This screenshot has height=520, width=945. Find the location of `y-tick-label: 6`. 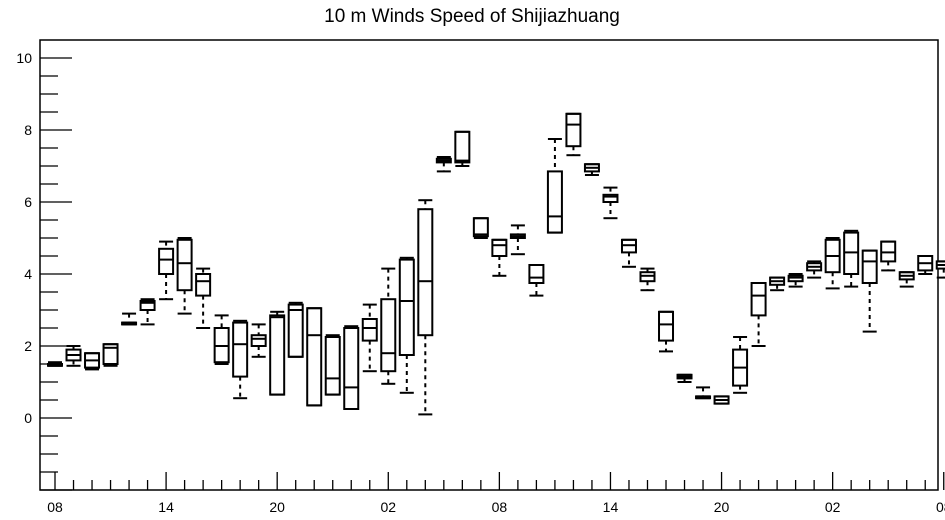

y-tick-label: 6 is located at coordinates (28, 202).